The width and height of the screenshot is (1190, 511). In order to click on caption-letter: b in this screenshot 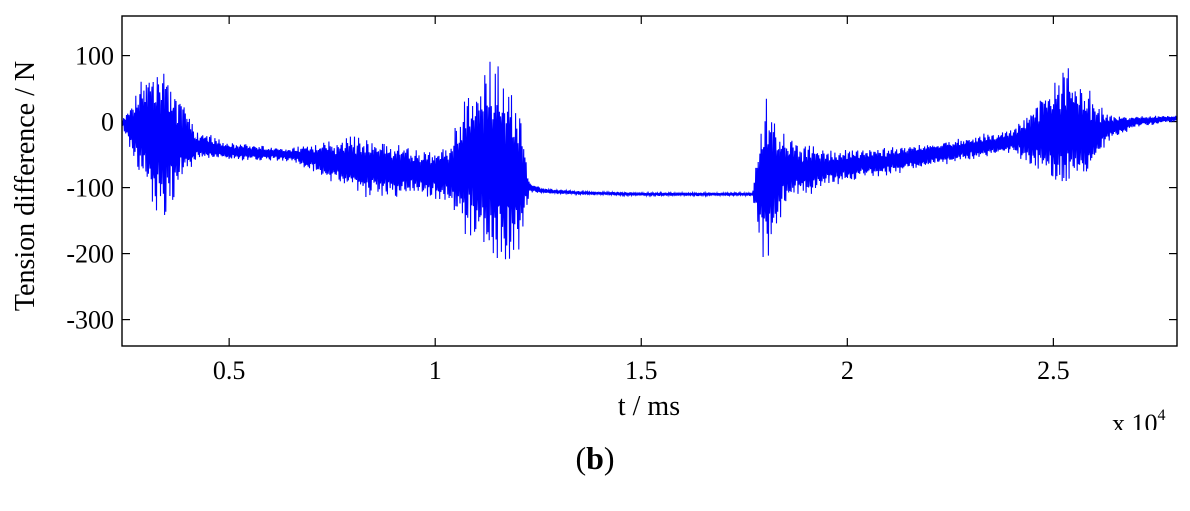, I will do `click(595, 458)`.